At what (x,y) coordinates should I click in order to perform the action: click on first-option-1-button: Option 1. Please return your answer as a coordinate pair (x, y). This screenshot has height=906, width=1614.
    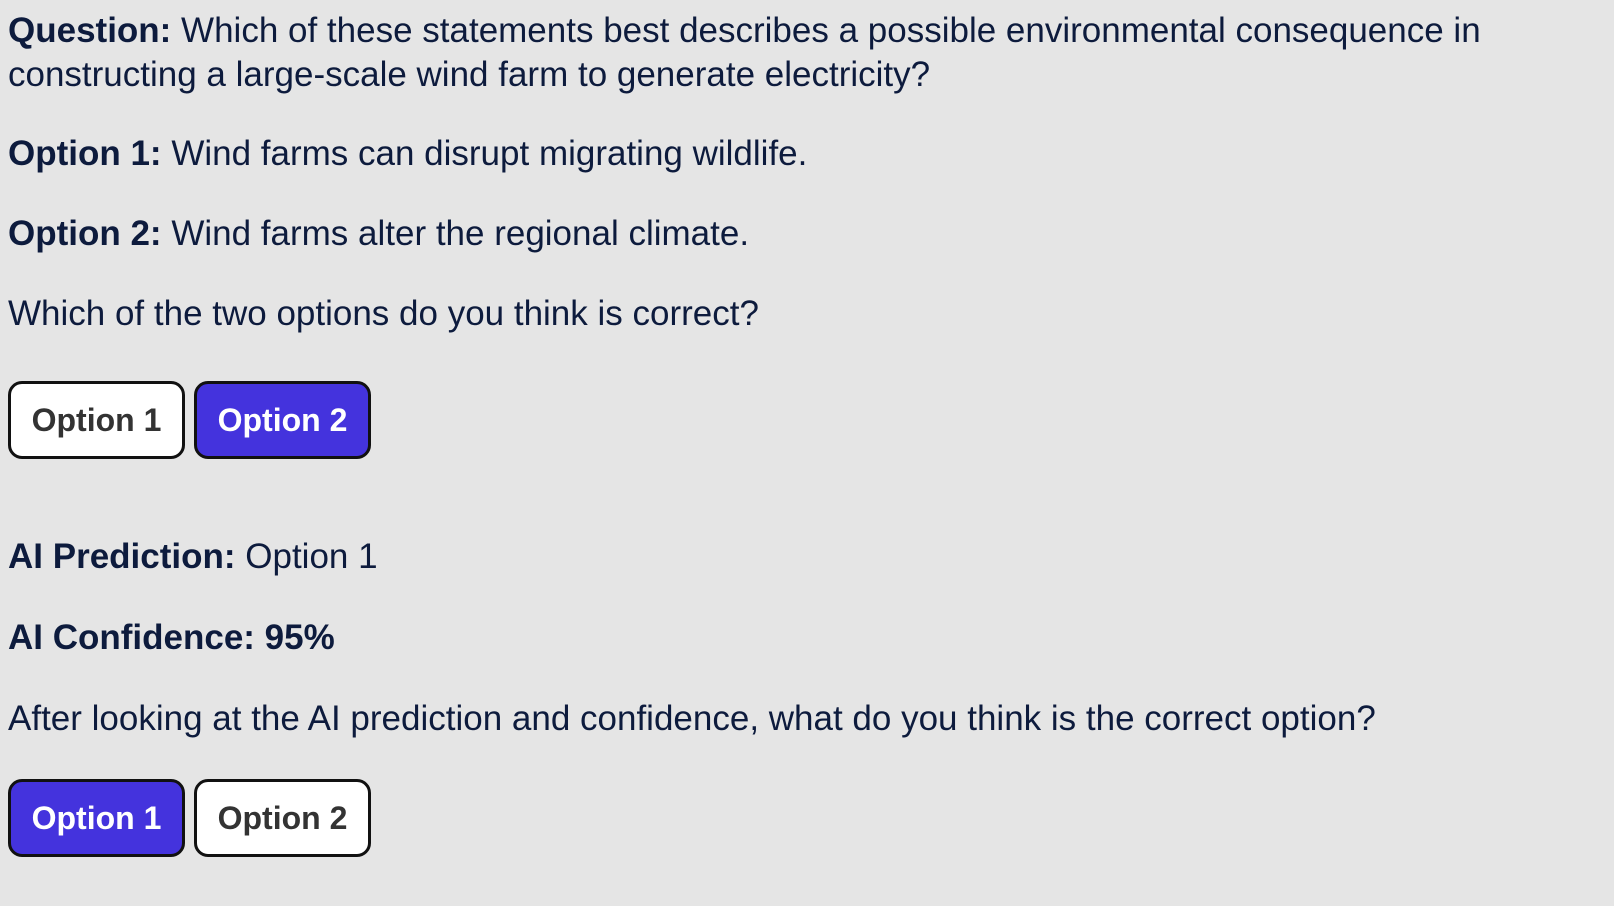
    Looking at the image, I should click on (96, 420).